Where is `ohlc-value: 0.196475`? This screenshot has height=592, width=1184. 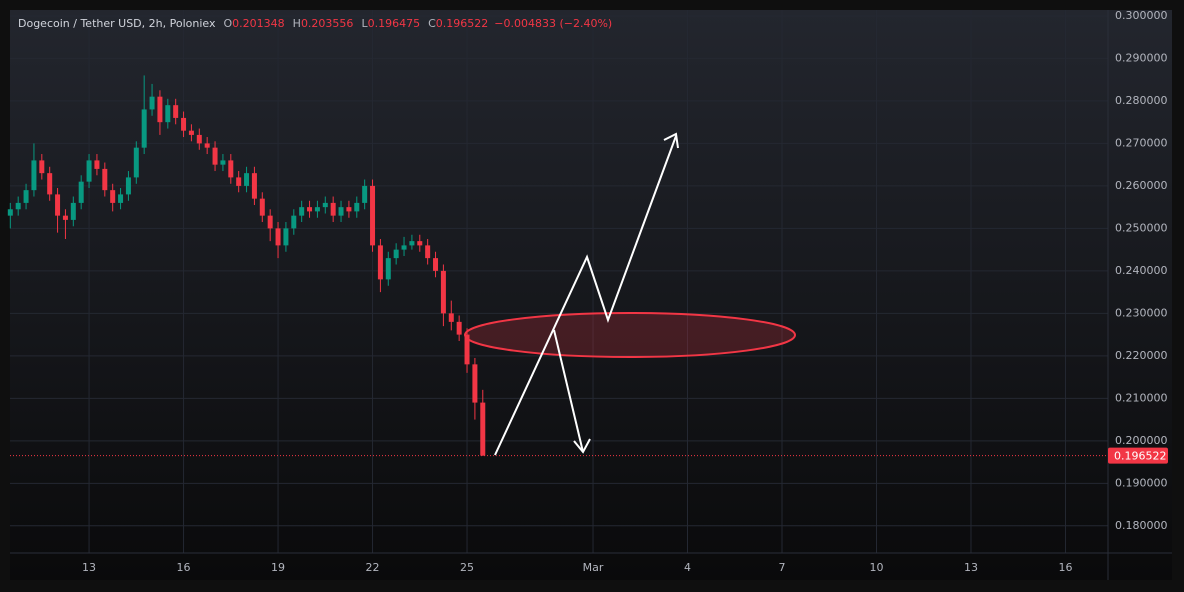 ohlc-value: 0.196475 is located at coordinates (394, 23).